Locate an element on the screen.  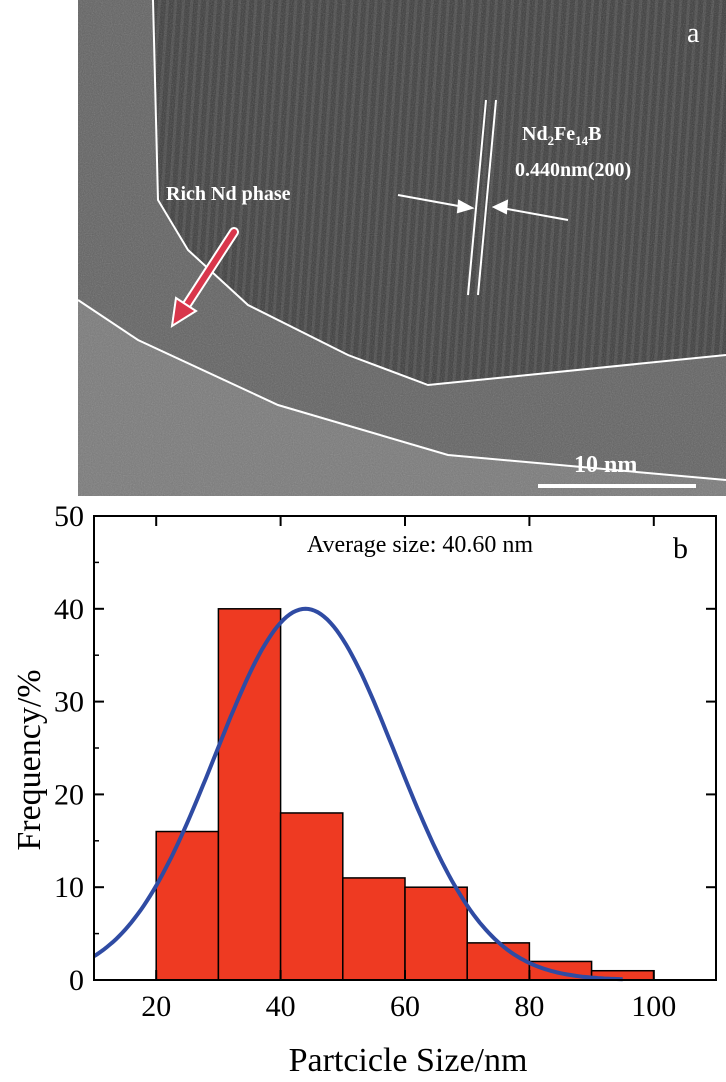
x-axis-title: Partcicle Size/nm is located at coordinates (408, 1060).